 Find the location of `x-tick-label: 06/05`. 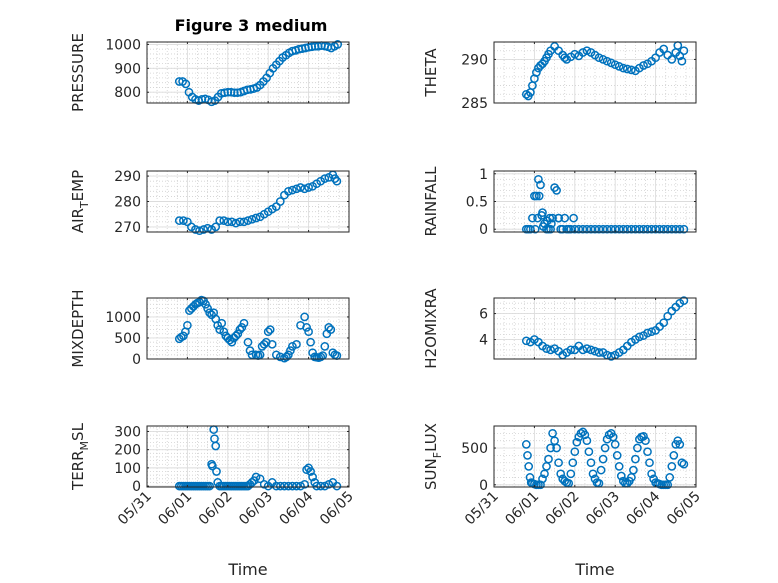

x-tick-label: 06/05 is located at coordinates (684, 509).